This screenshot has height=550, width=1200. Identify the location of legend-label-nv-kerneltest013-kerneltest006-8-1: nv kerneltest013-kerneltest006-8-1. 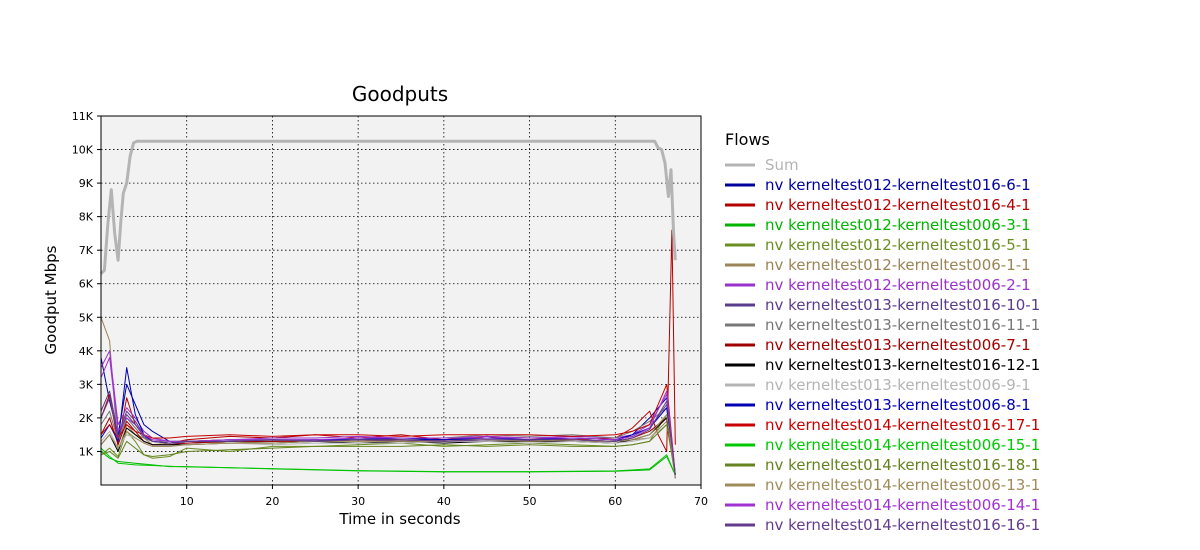
(898, 405).